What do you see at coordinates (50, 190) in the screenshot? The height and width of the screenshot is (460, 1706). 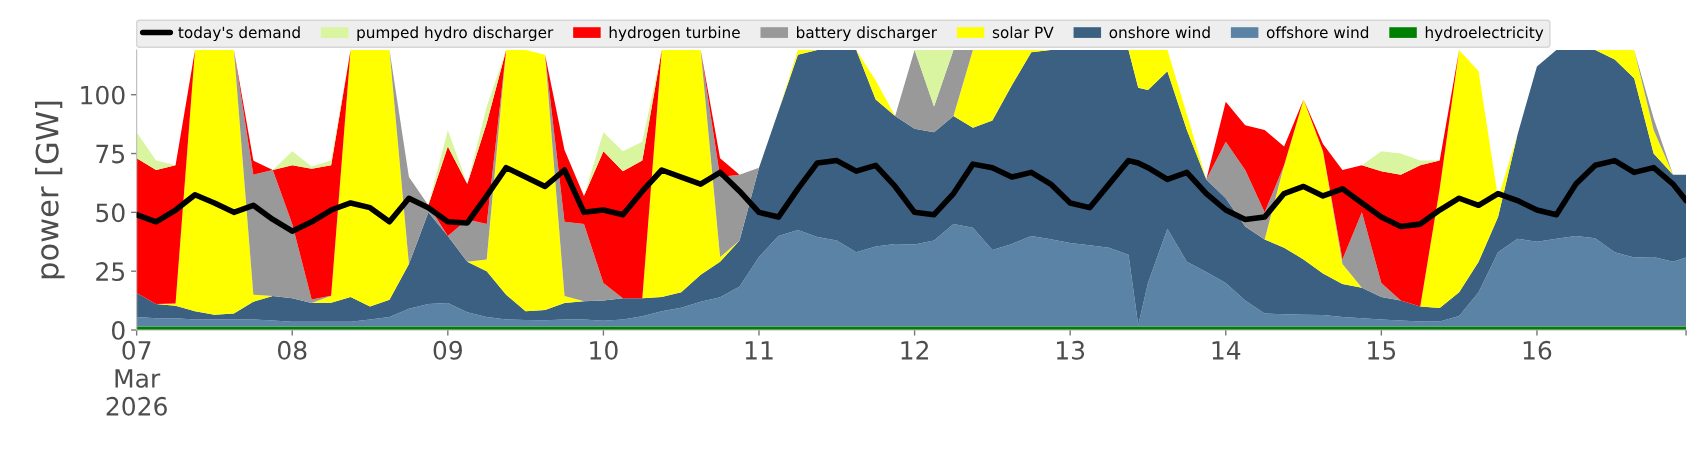 I see `y-axis-title: power [GW]` at bounding box center [50, 190].